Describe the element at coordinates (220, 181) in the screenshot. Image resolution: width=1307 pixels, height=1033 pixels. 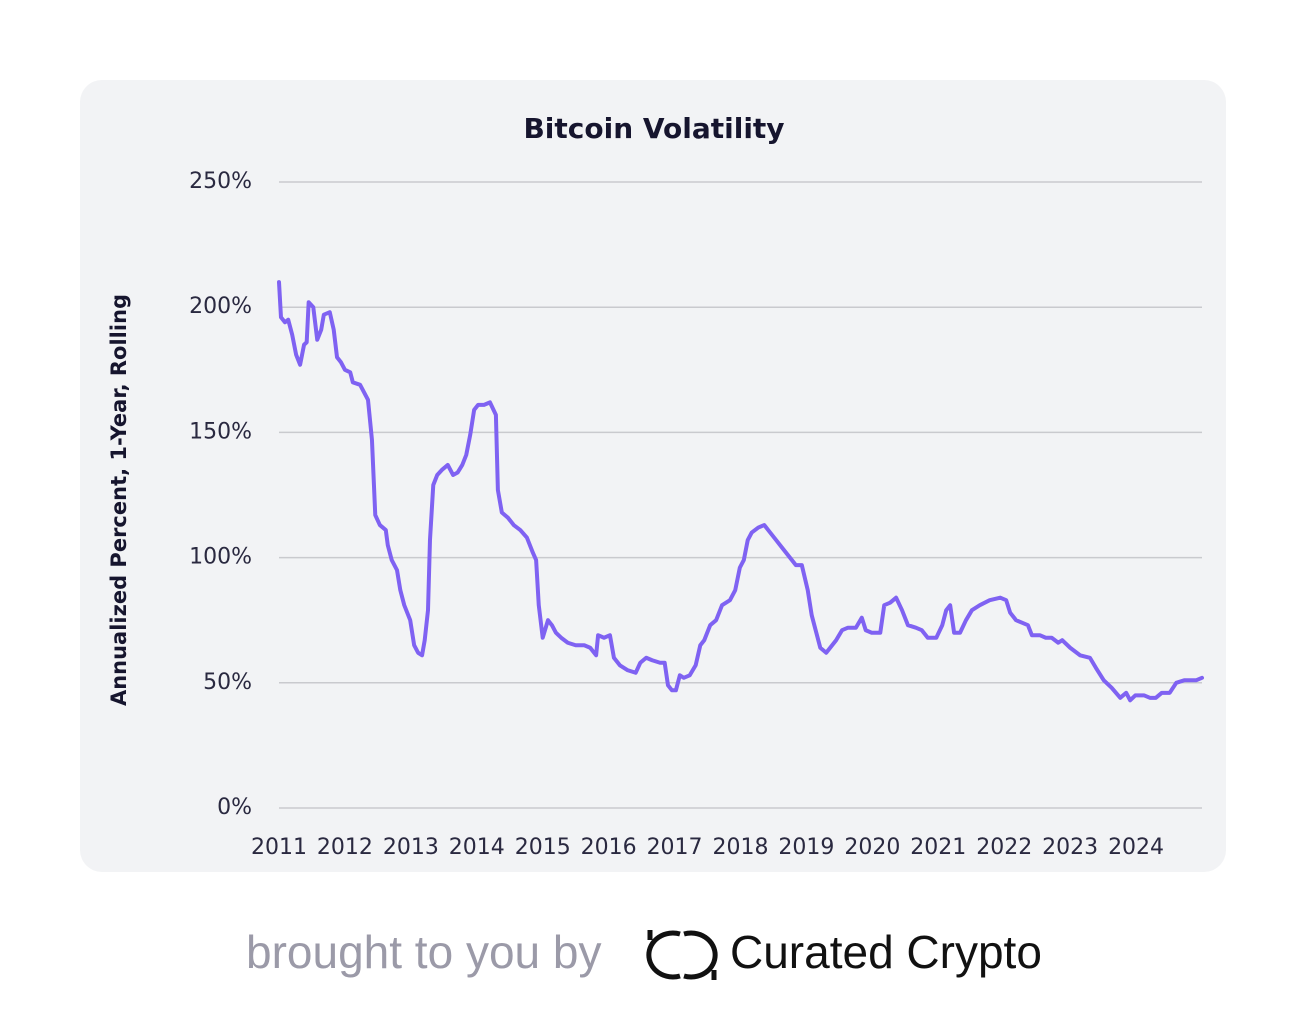
I see `y-tick-label: 250%` at that location.